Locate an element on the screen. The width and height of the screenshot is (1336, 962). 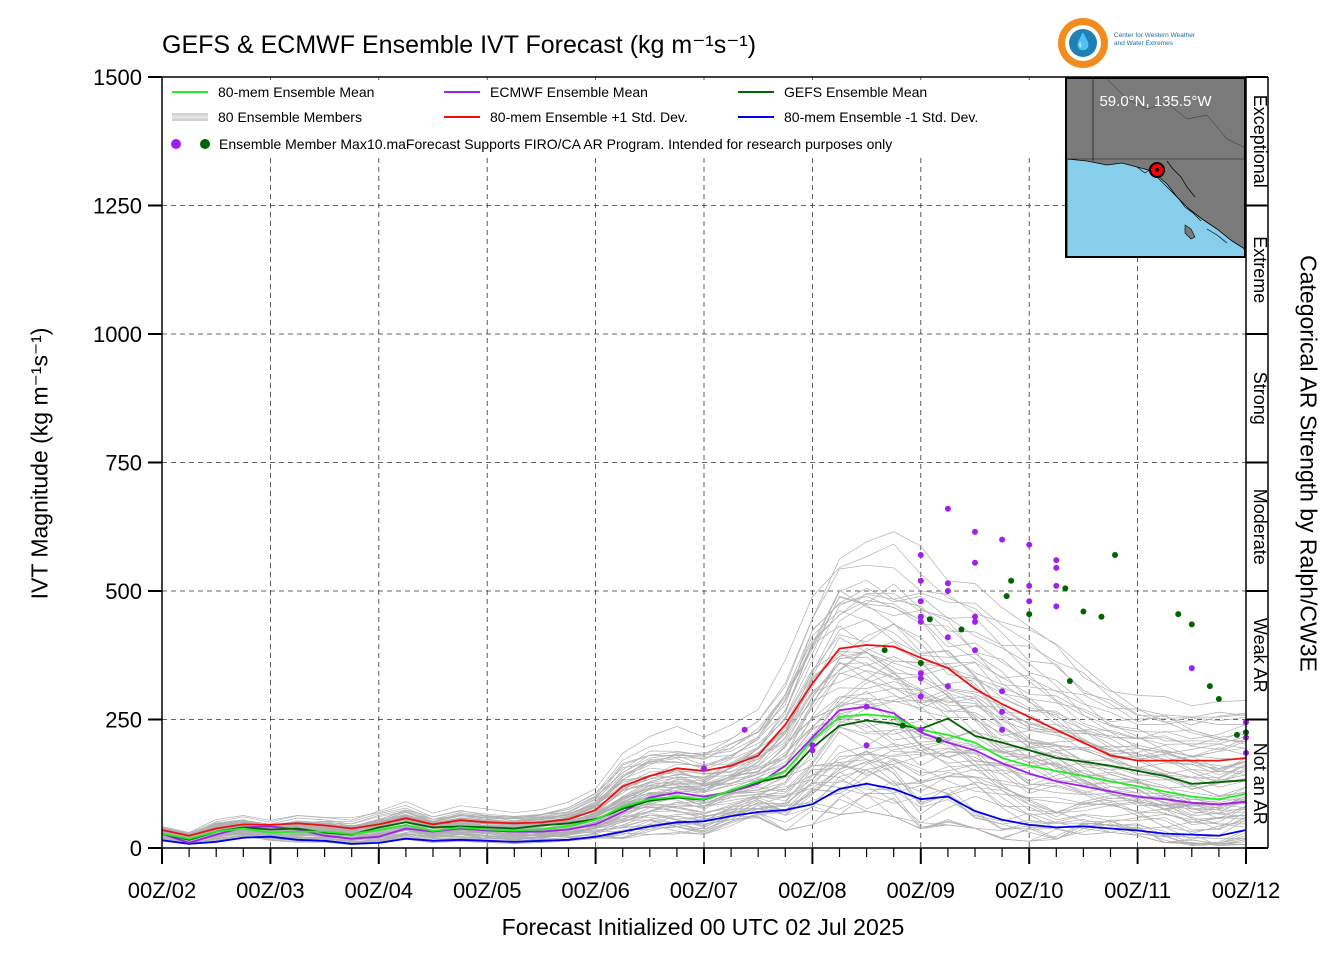
inset-location-label: 59.0°N, 135.5°W is located at coordinates (1155, 101).